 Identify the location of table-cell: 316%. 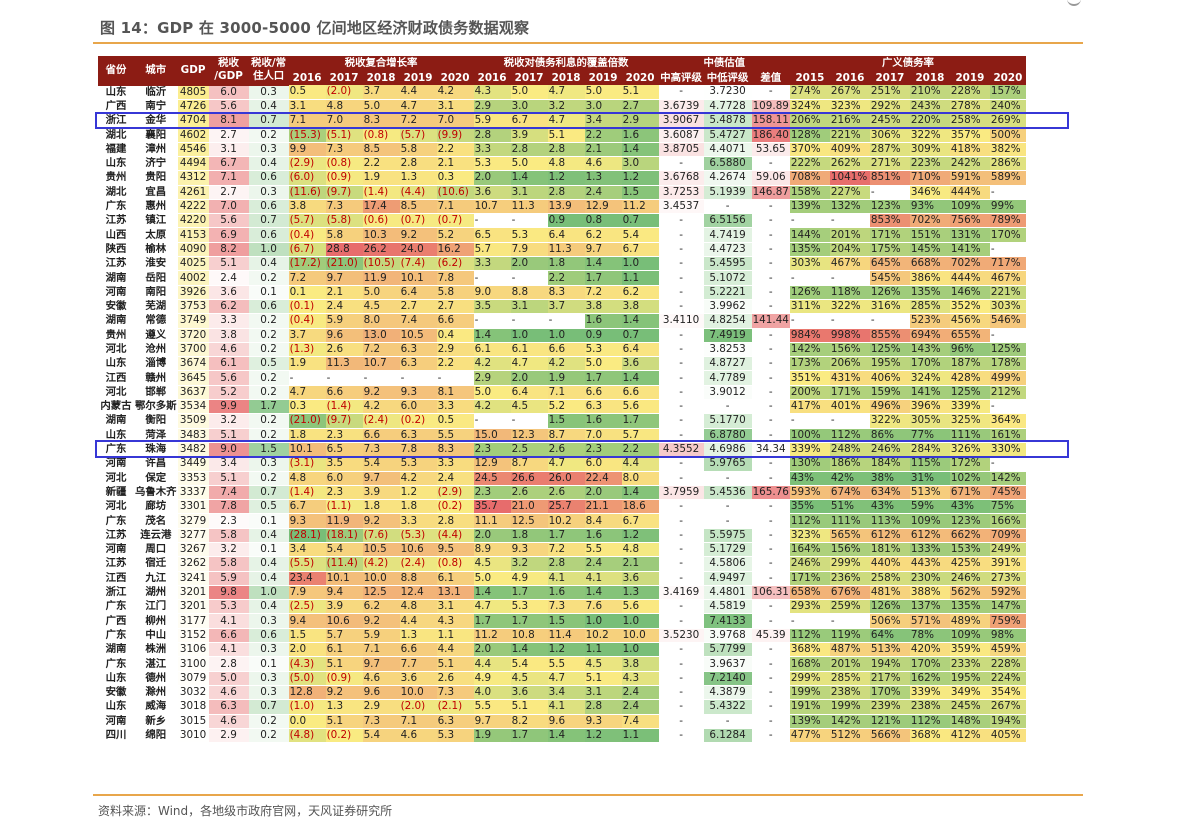
(889, 307).